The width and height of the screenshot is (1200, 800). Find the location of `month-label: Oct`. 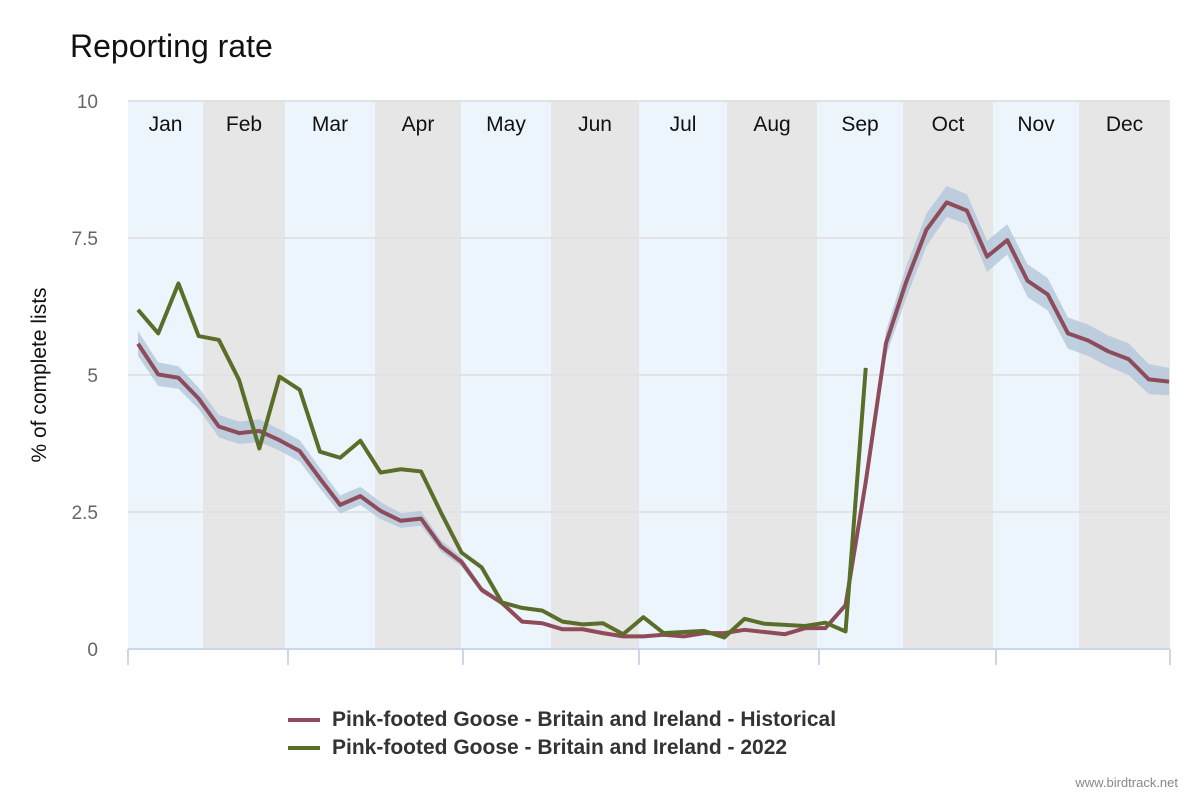

month-label: Oct is located at coordinates (948, 124).